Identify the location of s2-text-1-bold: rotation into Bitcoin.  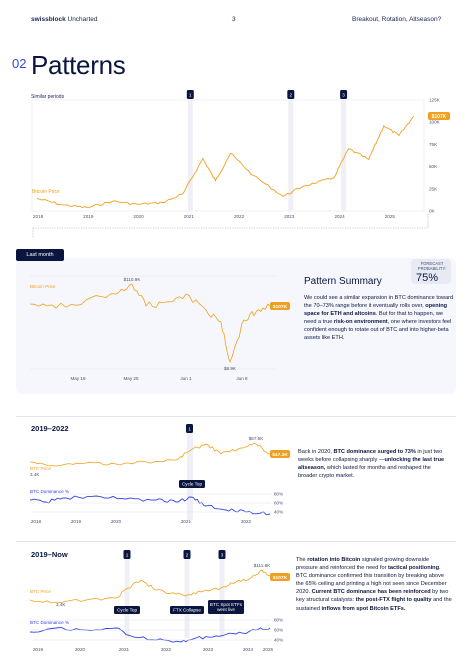
(334, 560).